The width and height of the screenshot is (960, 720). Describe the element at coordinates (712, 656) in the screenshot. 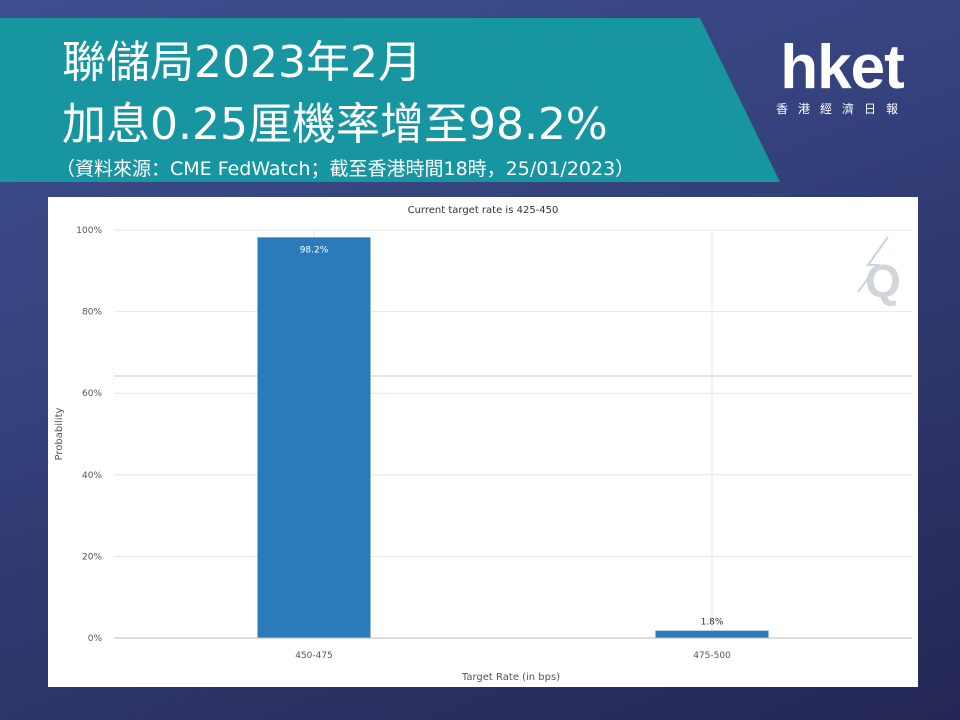

I see `x-tick-label: 475-500` at that location.